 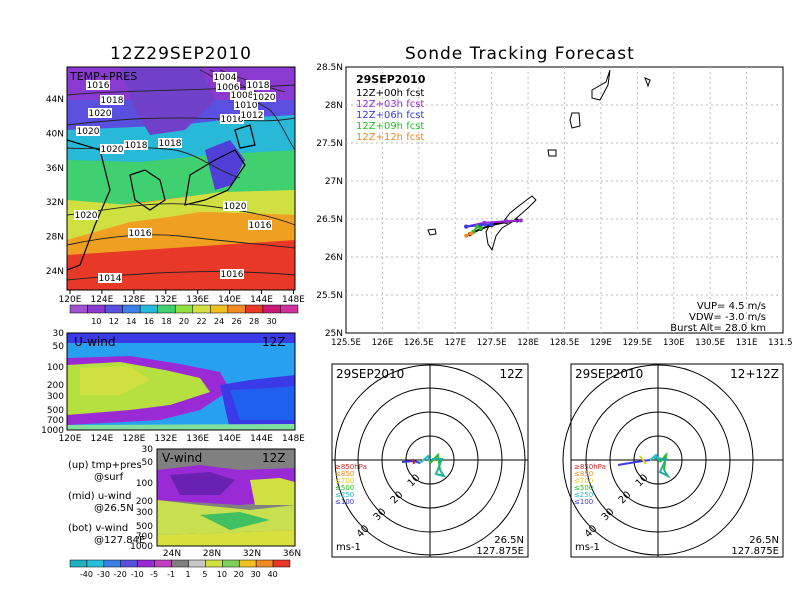 I want to click on wind-colorbar-label: -40, so click(x=86, y=574).